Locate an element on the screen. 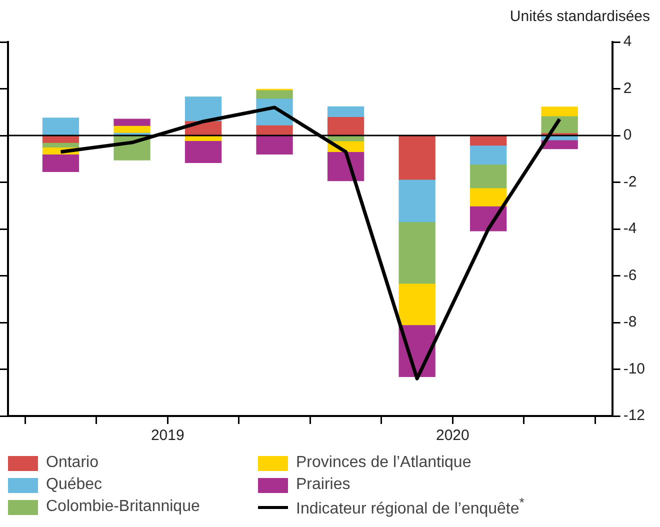 The image size is (660, 527). y-tick-label: -8 is located at coordinates (630, 322).